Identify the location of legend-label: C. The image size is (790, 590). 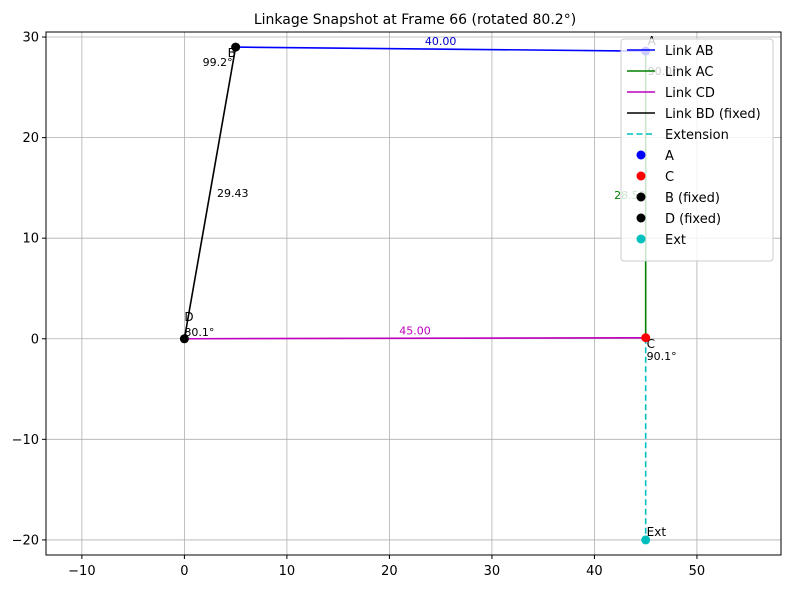
(669, 177).